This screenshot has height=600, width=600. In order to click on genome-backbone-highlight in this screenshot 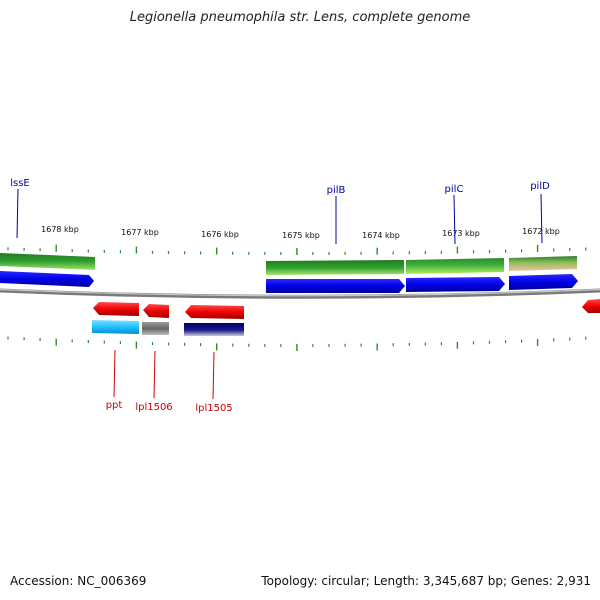, I will do `click(300, 292)`.